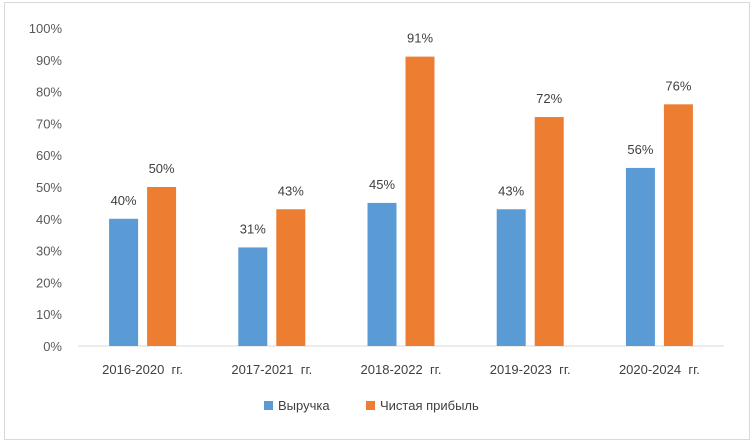 This screenshot has width=756, height=444. Describe the element at coordinates (253, 228) in the screenshot. I see `data-label: 31%` at that location.